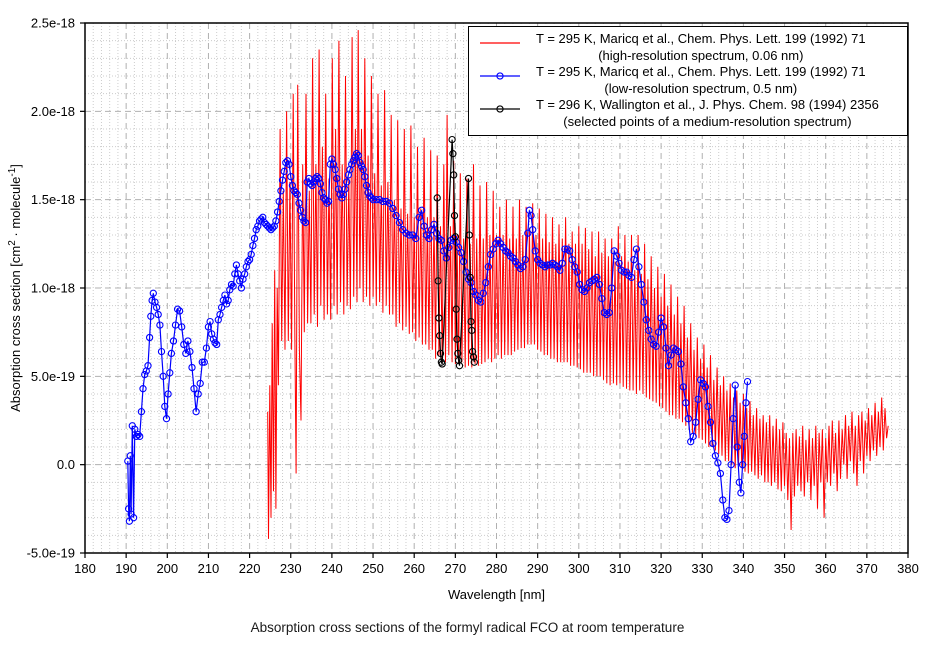 The image size is (935, 651). What do you see at coordinates (500, 43) in the screenshot?
I see `legend-swatch-red-line-icon` at bounding box center [500, 43].